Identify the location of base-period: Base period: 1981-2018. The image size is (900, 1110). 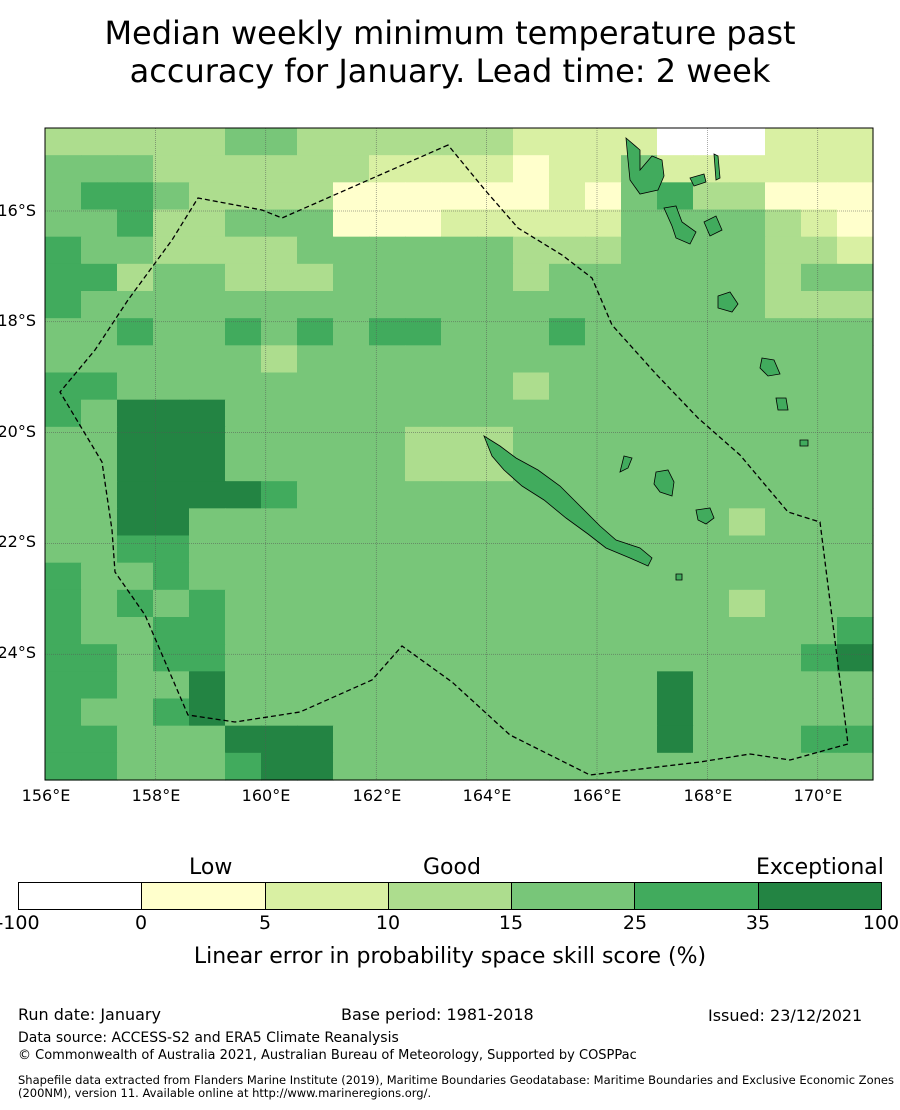
(437, 1014).